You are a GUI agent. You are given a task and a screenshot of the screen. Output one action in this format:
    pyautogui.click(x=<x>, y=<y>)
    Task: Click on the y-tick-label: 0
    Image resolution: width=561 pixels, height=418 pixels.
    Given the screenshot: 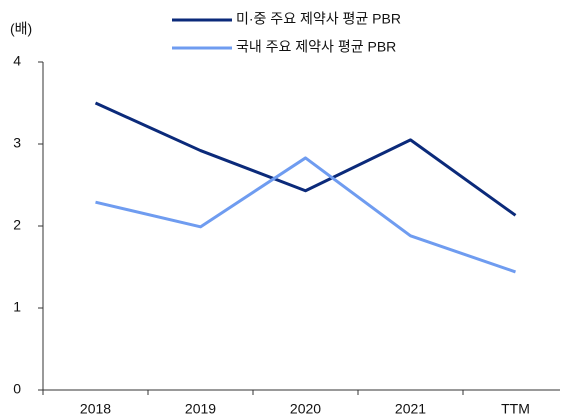 What is the action you would take?
    pyautogui.click(x=17, y=389)
    